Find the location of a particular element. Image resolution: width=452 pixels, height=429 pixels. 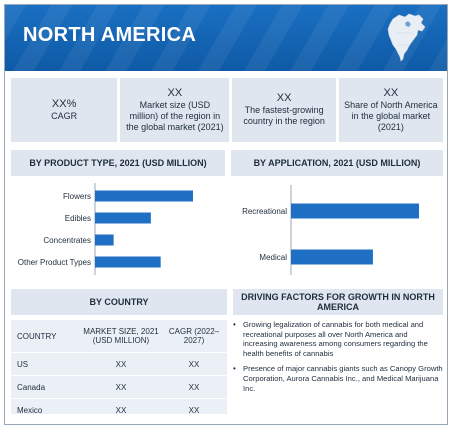

stat-label: CAGR is located at coordinates (64, 115).